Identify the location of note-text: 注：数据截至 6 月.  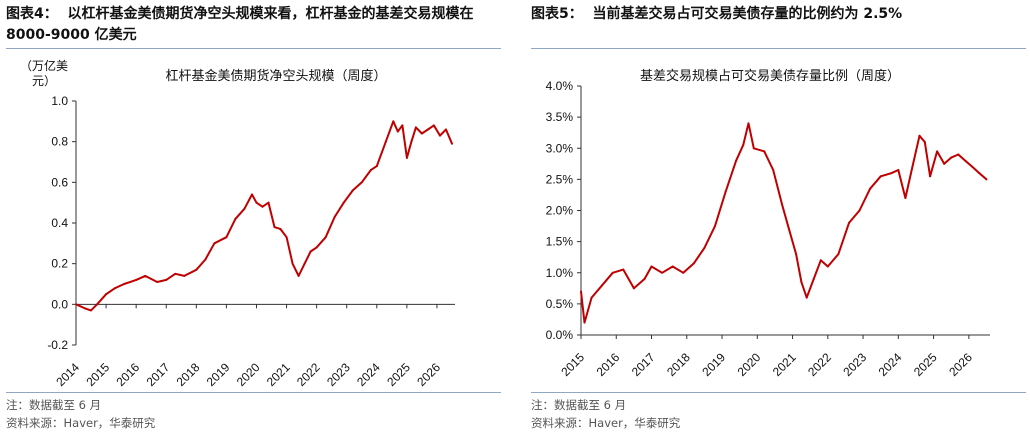
(54, 405).